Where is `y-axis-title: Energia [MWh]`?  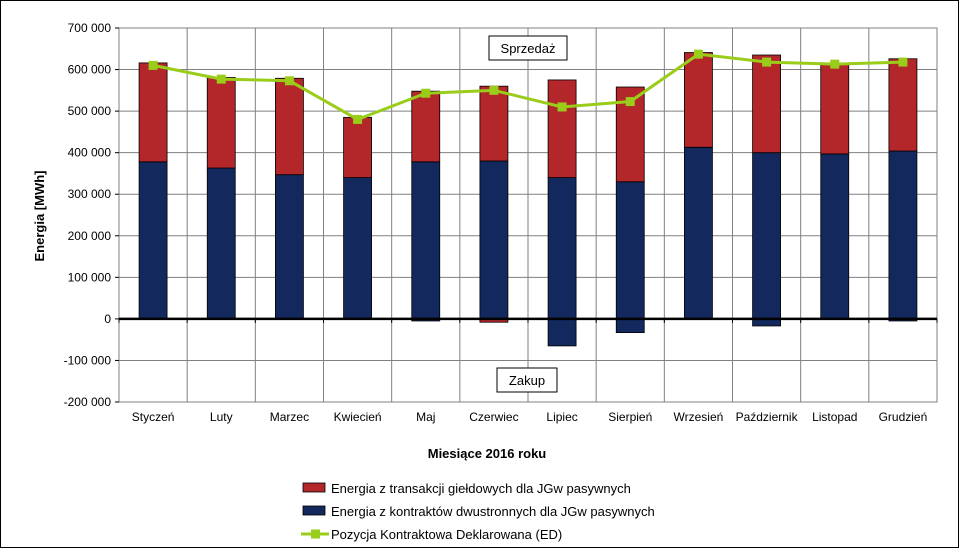
y-axis-title: Energia [MWh] is located at coordinates (39, 216).